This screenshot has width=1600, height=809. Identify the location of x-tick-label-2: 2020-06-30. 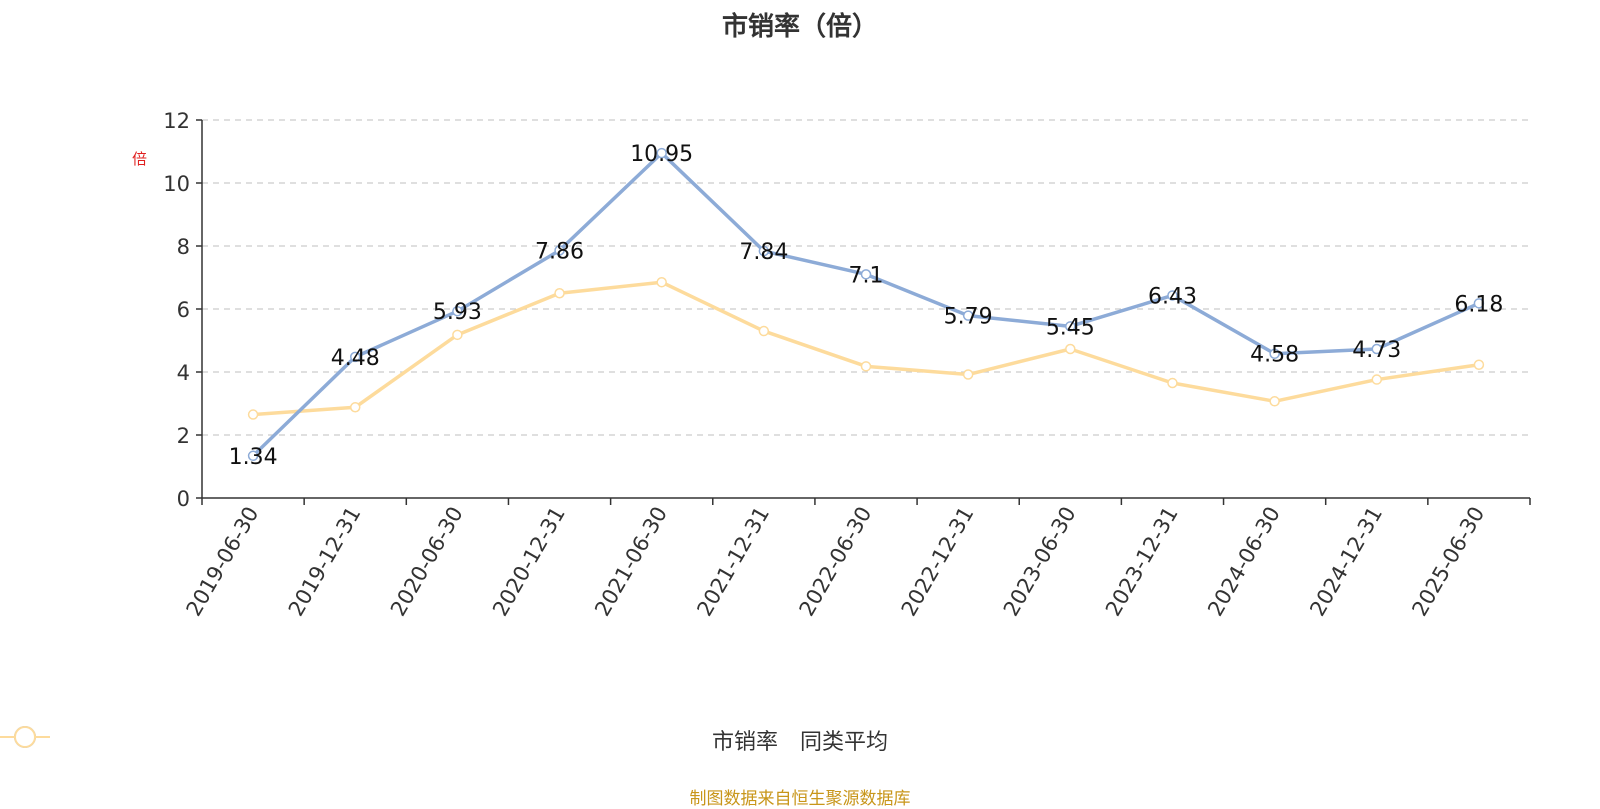
(427, 562).